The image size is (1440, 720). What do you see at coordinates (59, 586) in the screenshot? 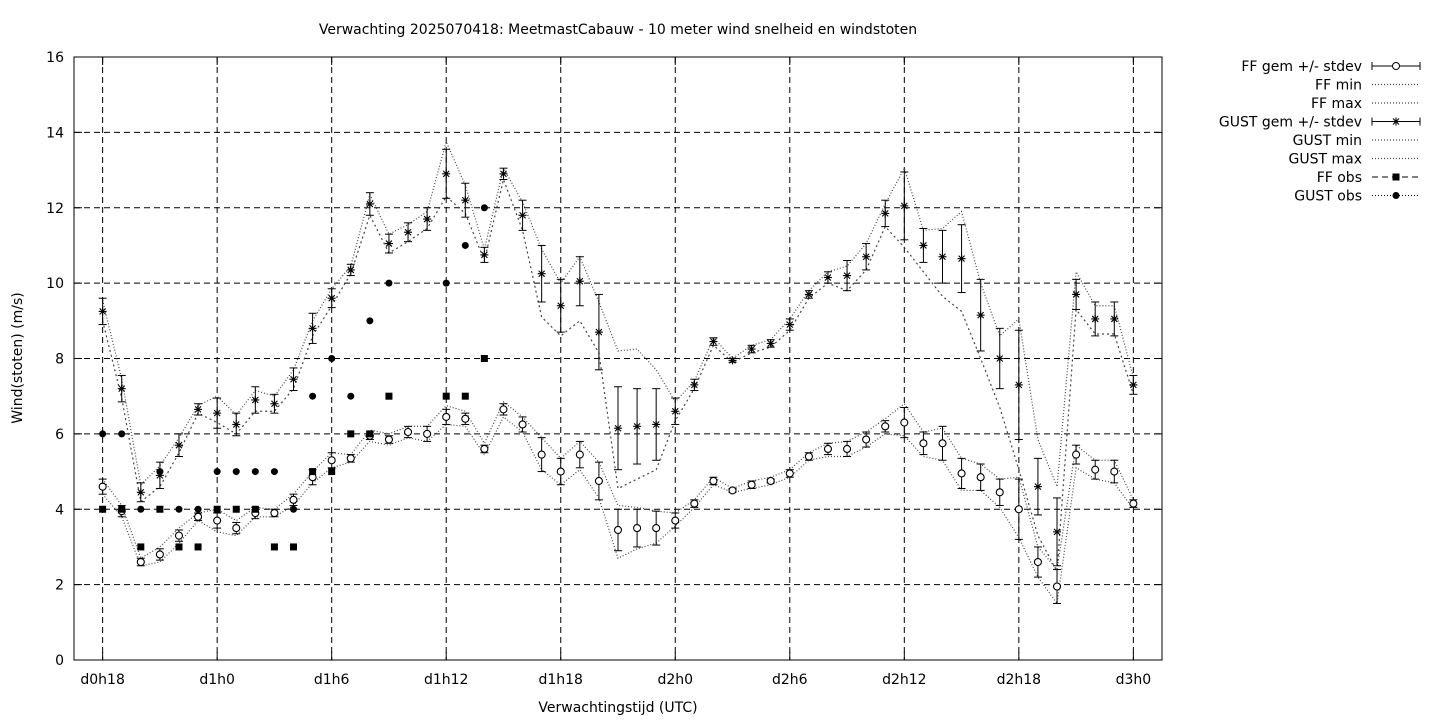
I see `y-tick-label: 2` at bounding box center [59, 586].